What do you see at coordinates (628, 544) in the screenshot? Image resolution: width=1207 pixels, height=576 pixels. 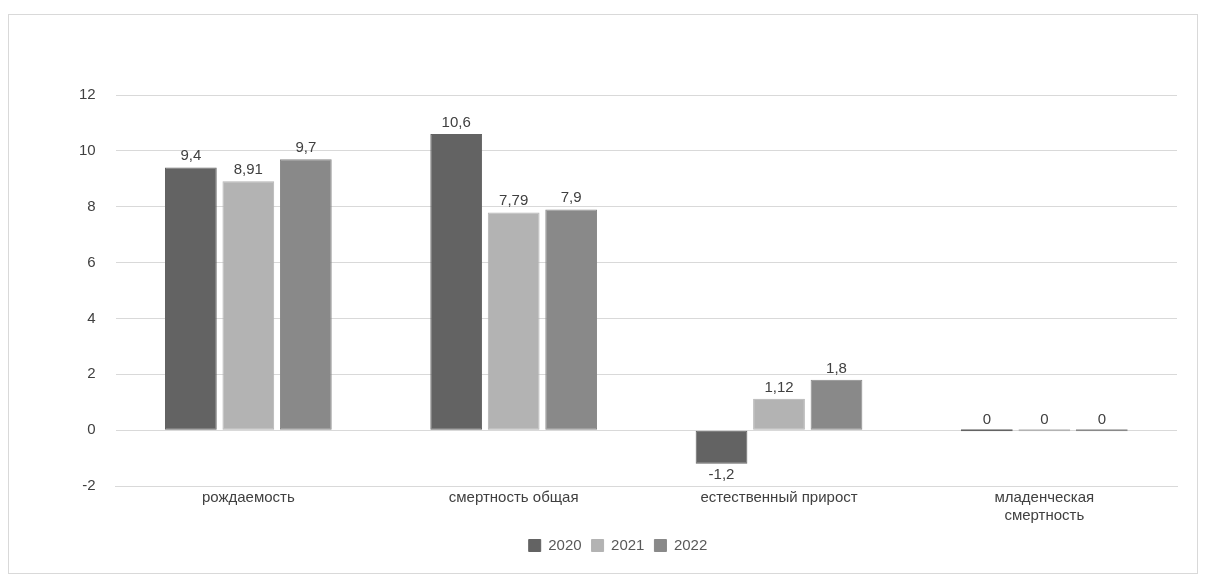 I see `legend-label: 2021` at bounding box center [628, 544].